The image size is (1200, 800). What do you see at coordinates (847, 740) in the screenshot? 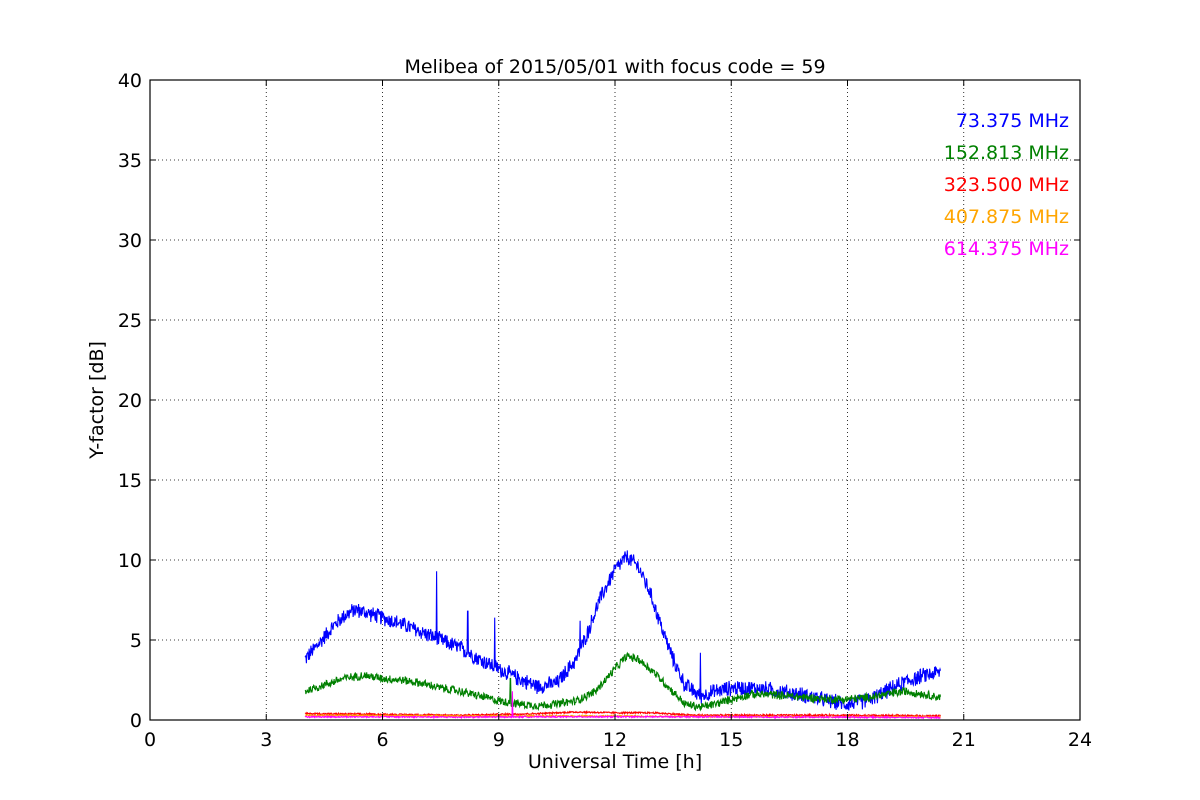
I see `x-tick-label: 18` at bounding box center [847, 740].